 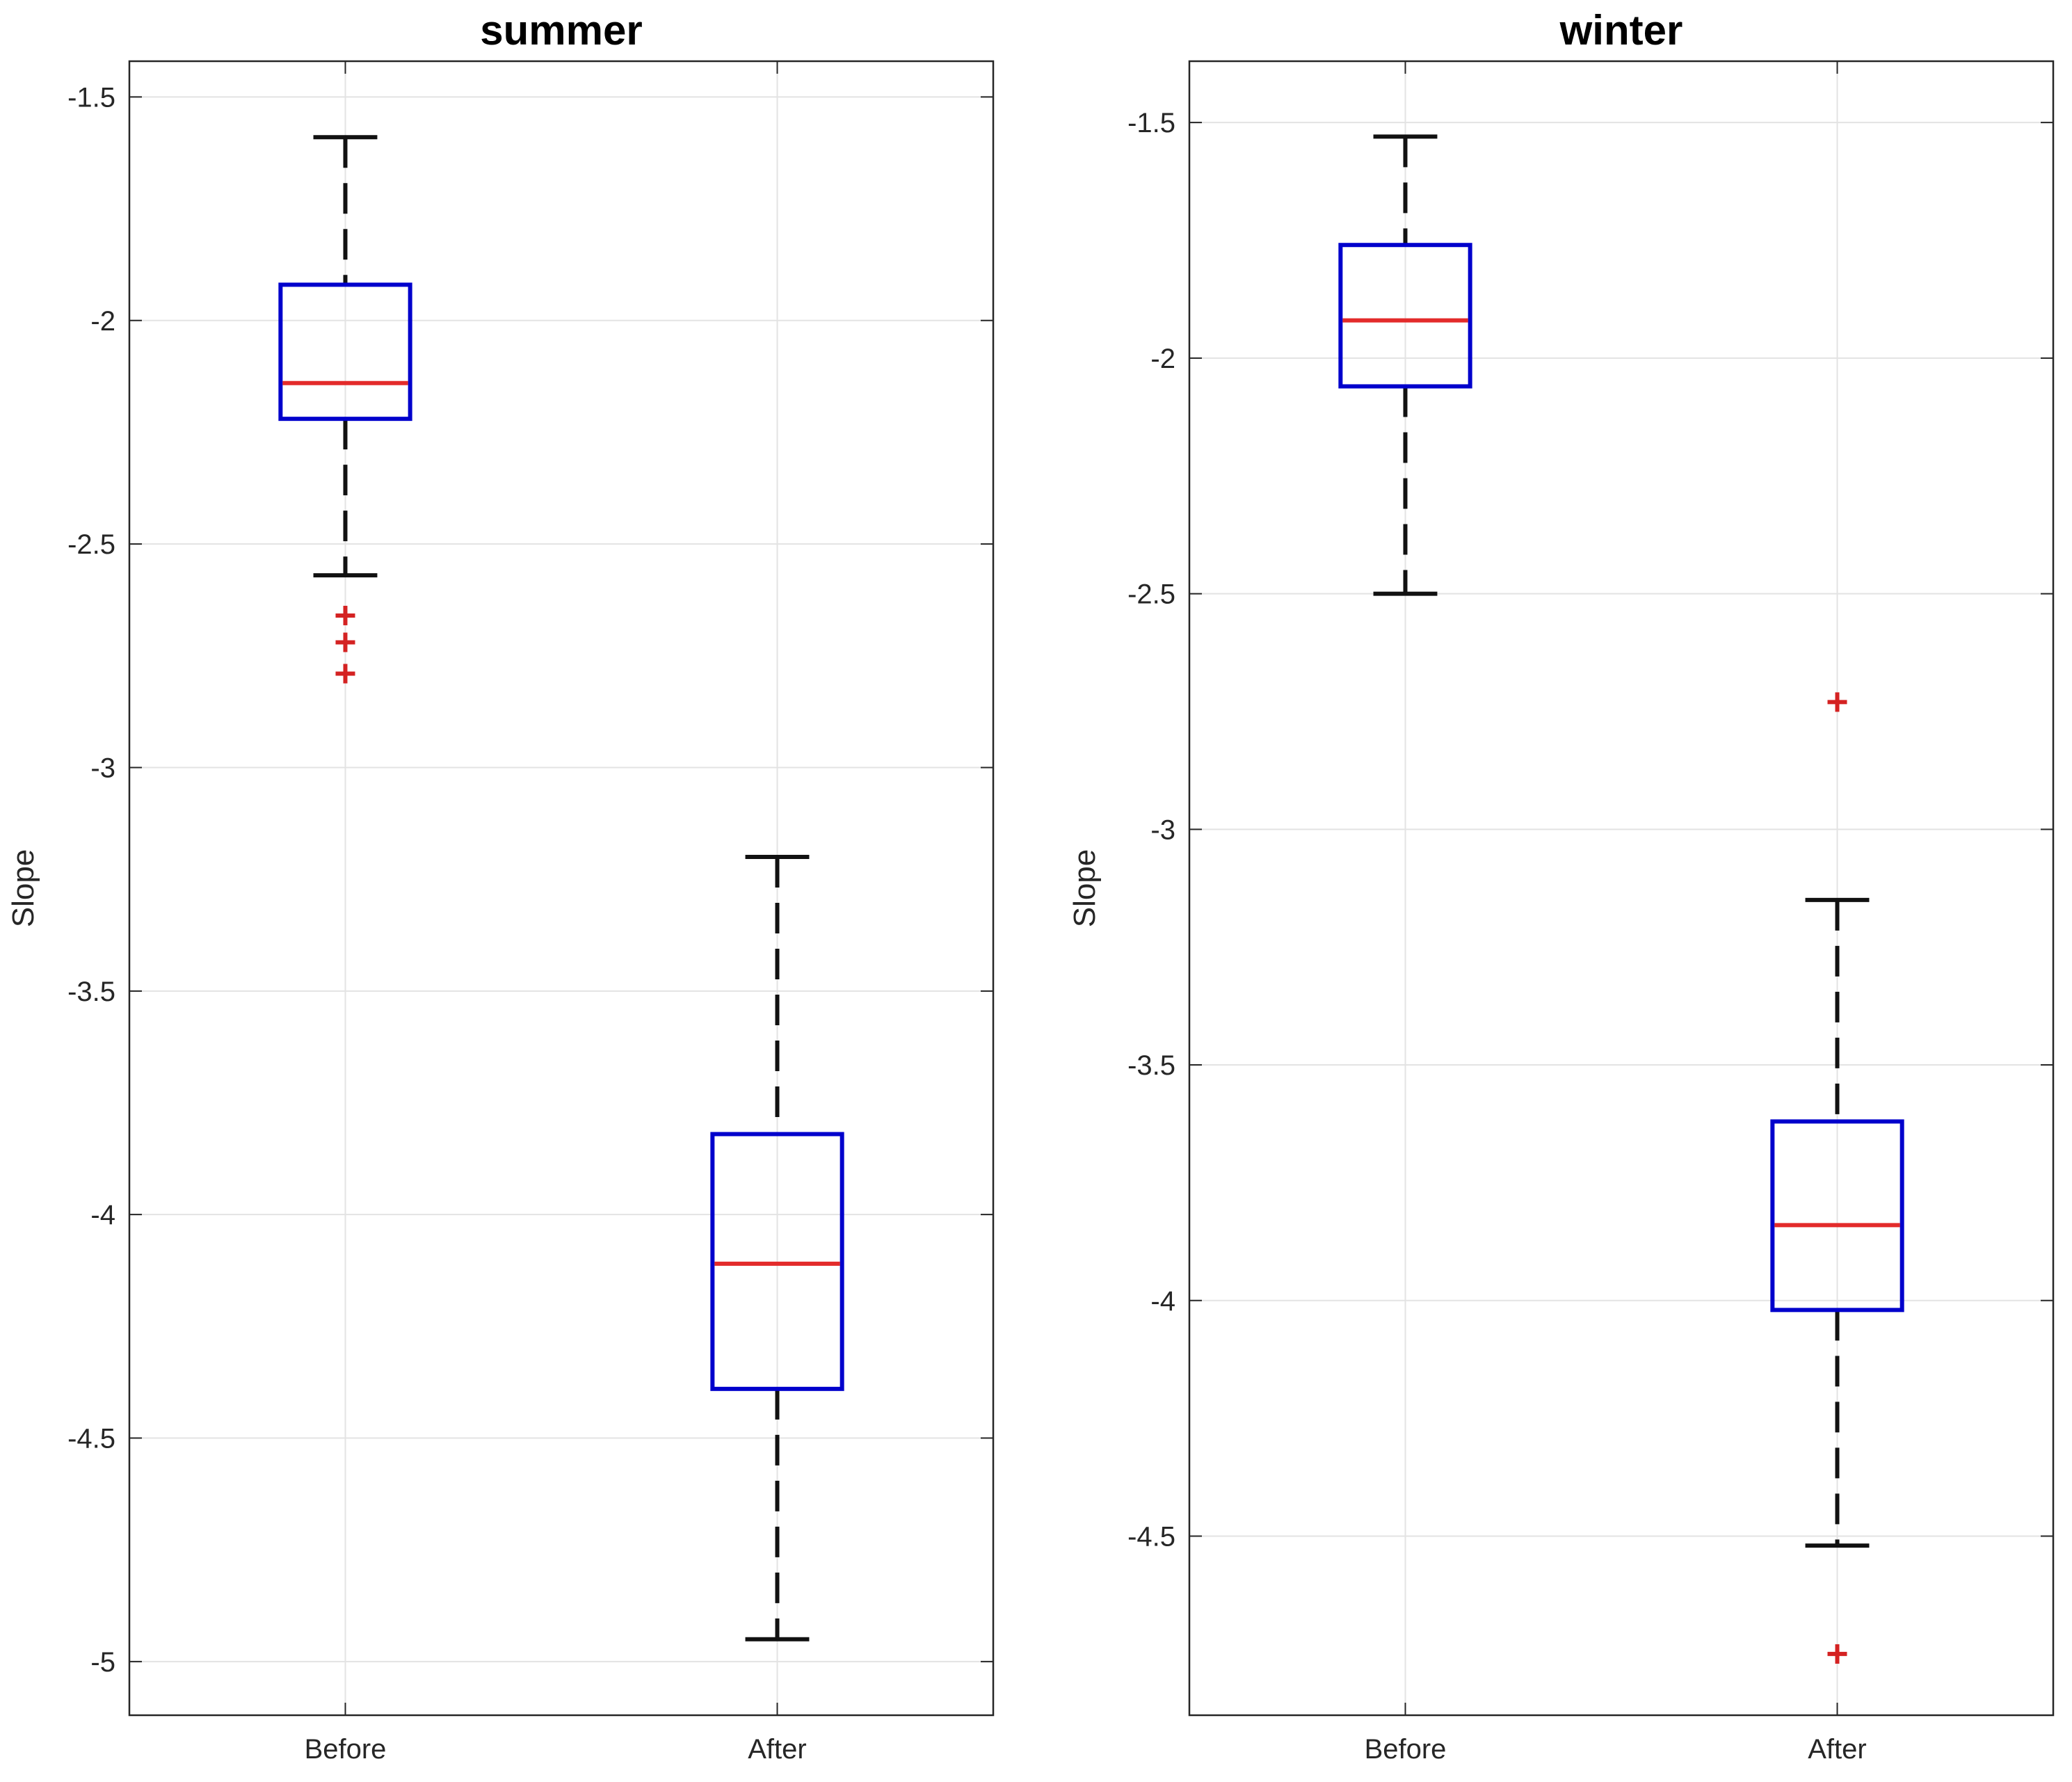 I want to click on winter-title: winter, so click(x=1621, y=30).